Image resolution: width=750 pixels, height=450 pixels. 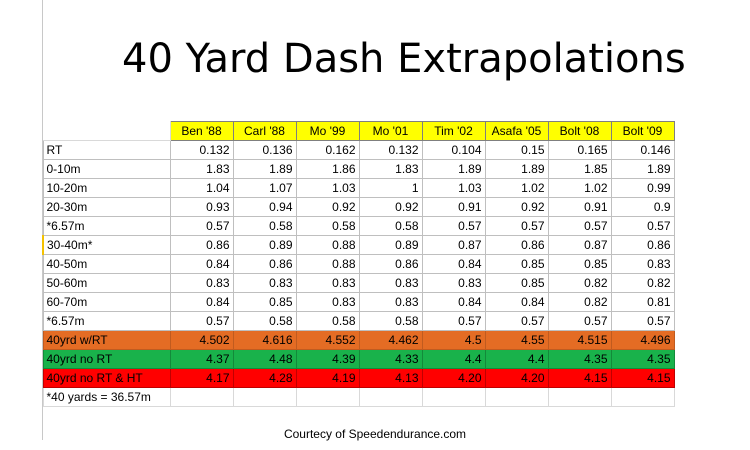 What do you see at coordinates (264, 359) in the screenshot?
I see `summary-cell: 4.48` at bounding box center [264, 359].